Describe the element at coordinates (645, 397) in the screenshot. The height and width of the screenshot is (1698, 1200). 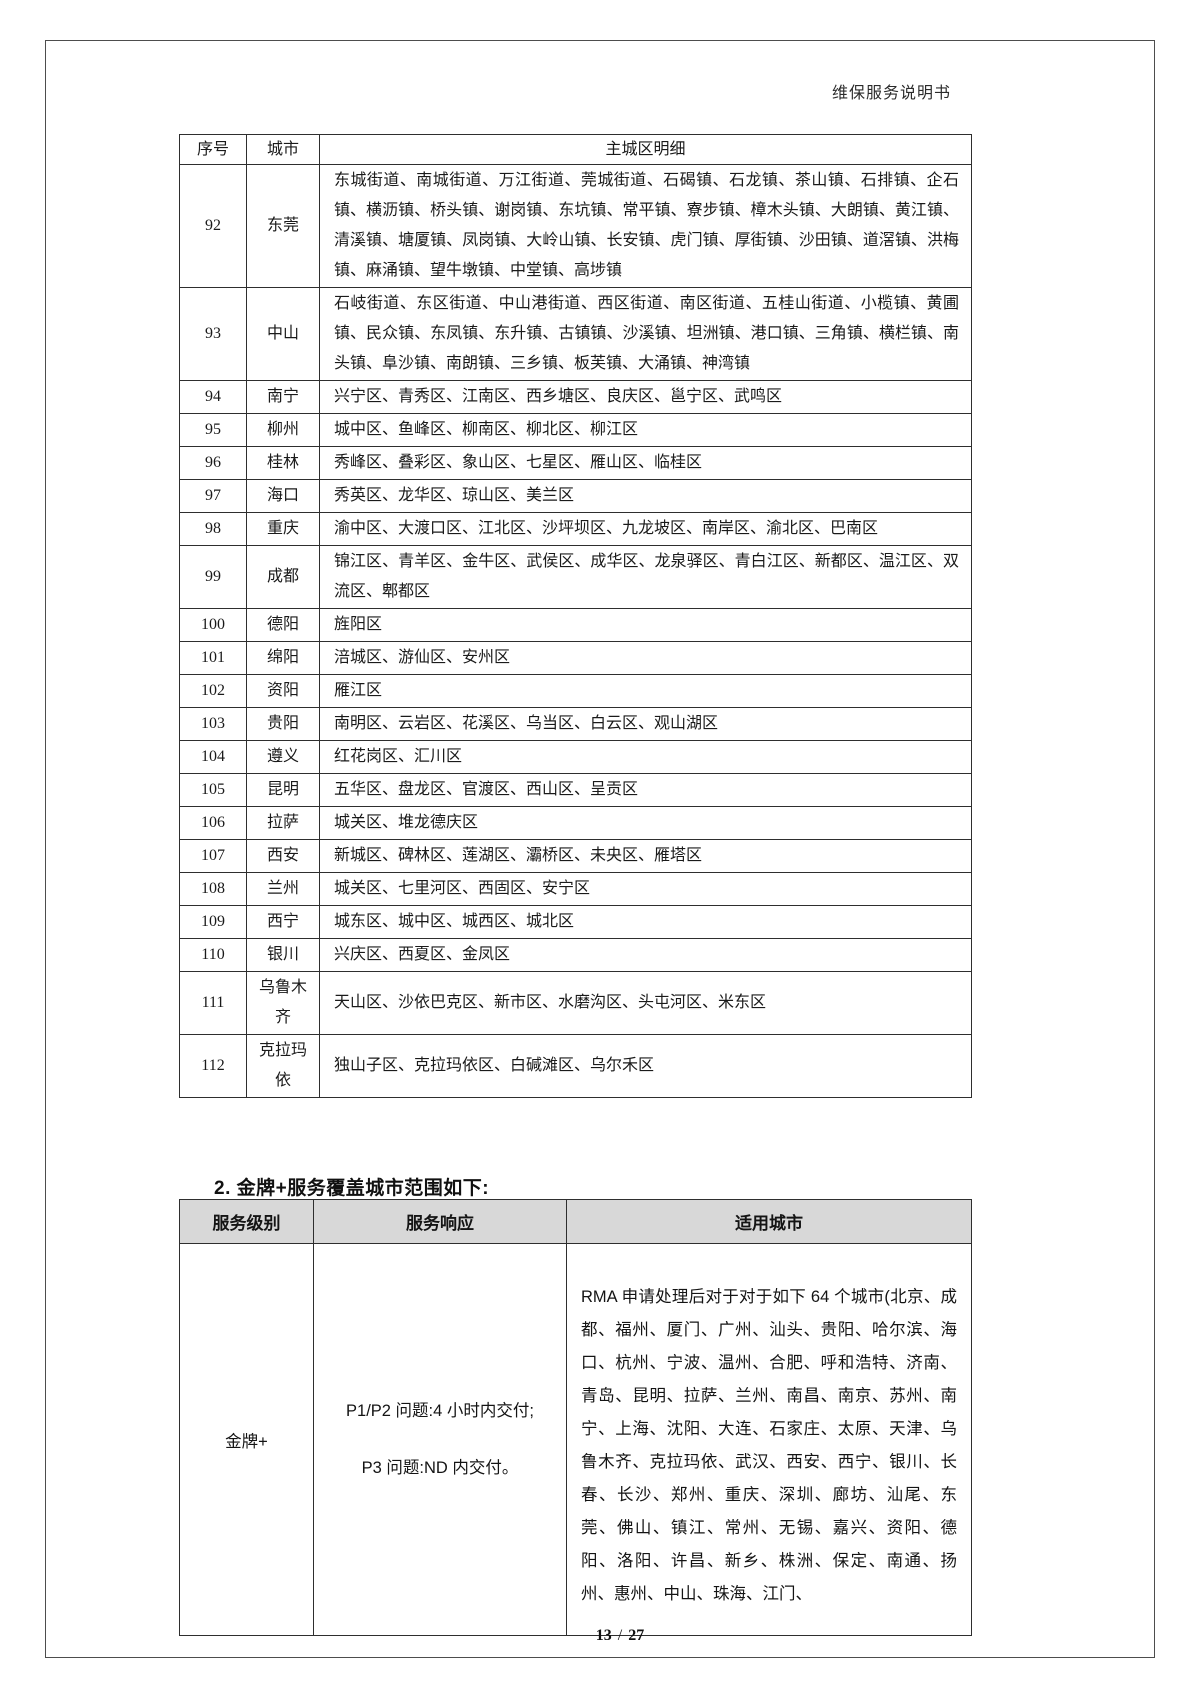
I see `districts-cell: 兴宁区、青秀区、江南区、西乡塘区、良庆区、邕宁区、武鸣区` at that location.